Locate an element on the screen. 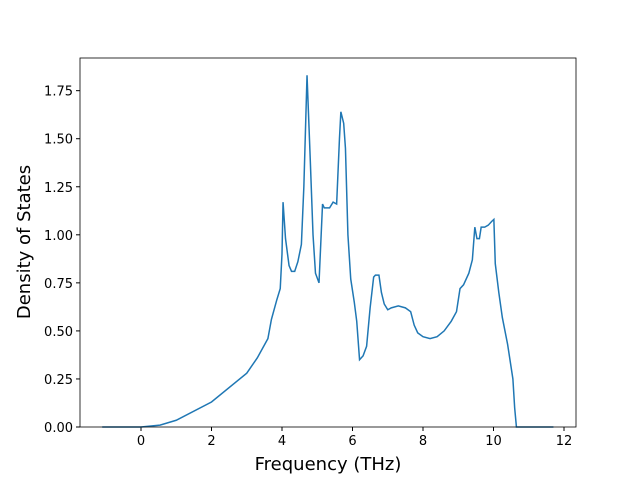 The image size is (640, 480). y-tick-label: 0.75 is located at coordinates (58, 284).